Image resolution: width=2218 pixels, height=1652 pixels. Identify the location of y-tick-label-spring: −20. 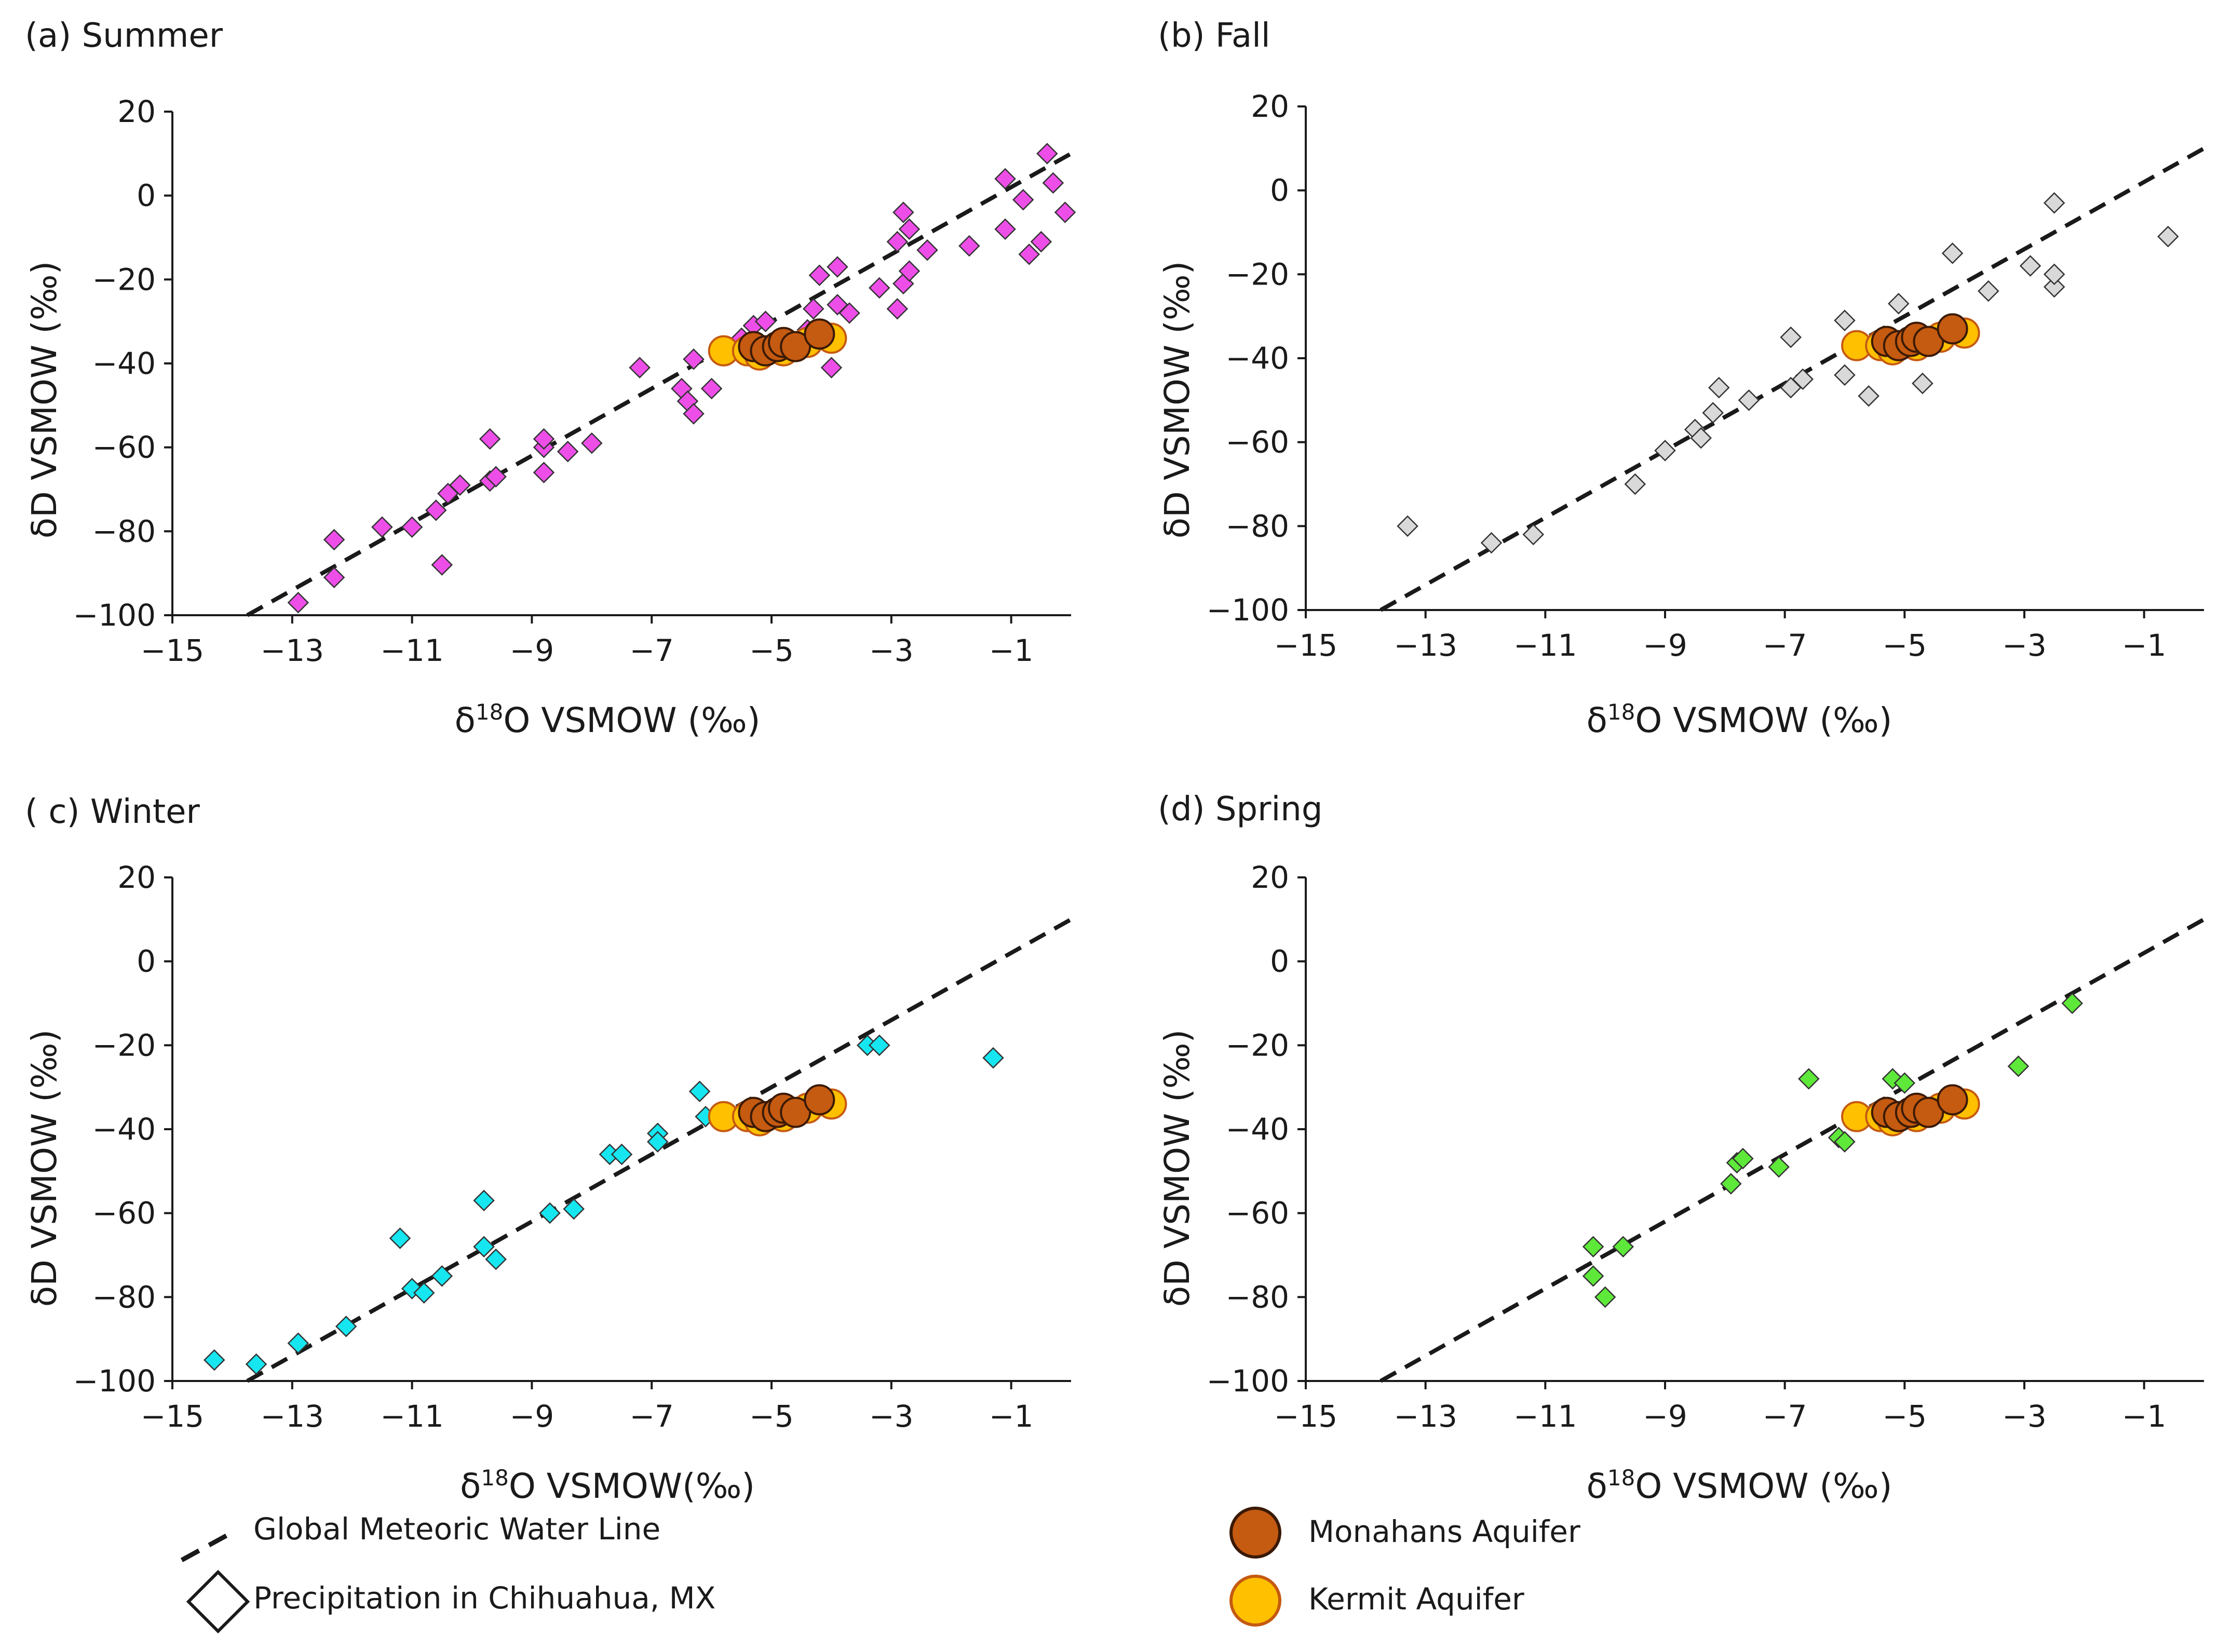
(1257, 1045).